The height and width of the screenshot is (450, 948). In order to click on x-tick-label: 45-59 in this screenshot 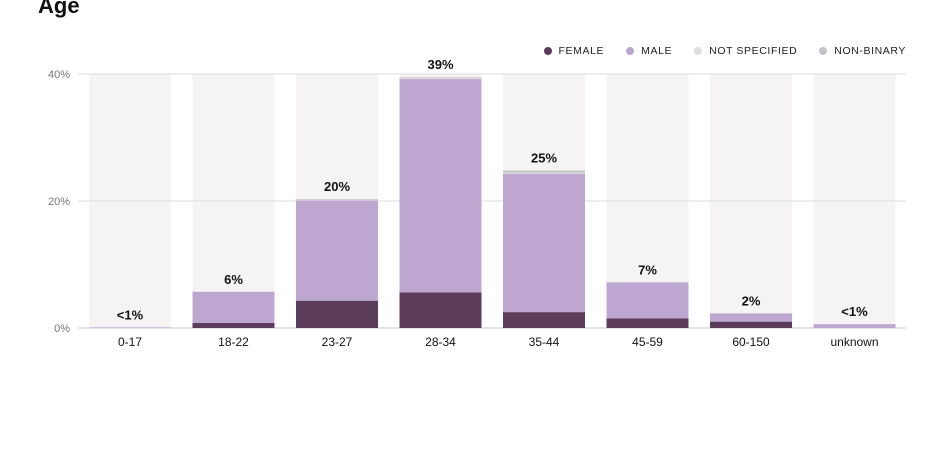, I will do `click(647, 342)`.